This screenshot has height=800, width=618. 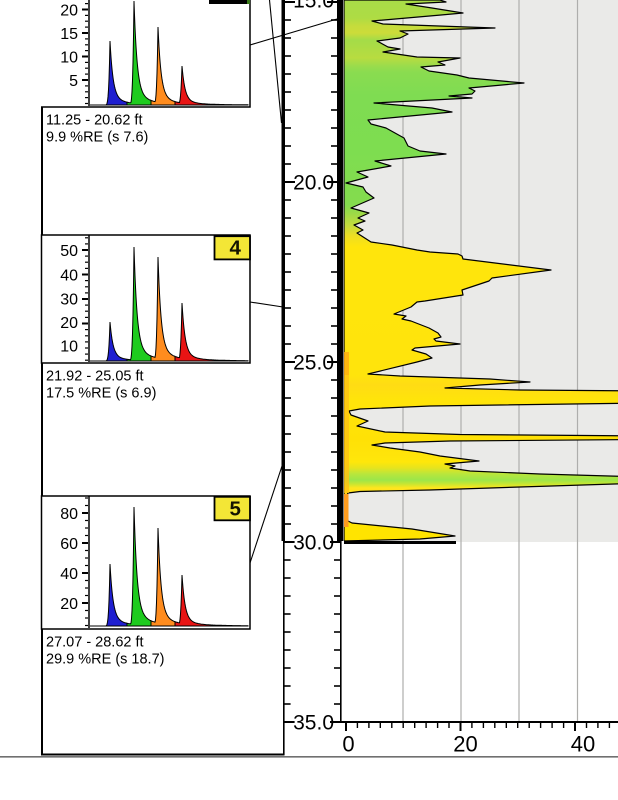 I want to click on svg-text: 0, so click(x=348, y=744).